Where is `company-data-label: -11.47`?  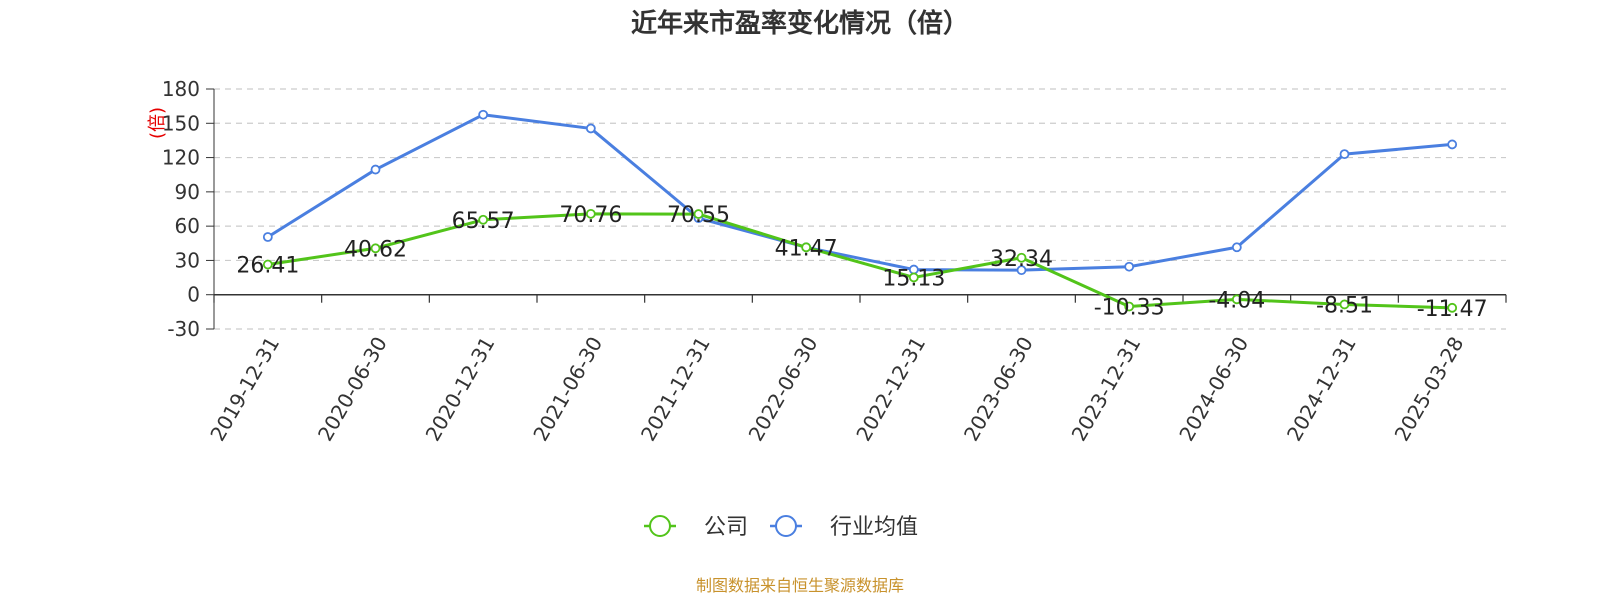
company-data-label: -11.47 is located at coordinates (1452, 309).